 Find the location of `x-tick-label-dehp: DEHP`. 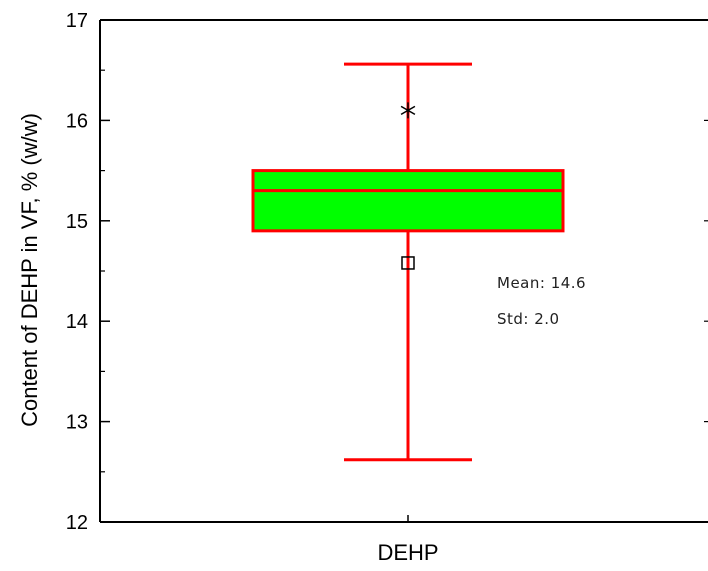

x-tick-label-dehp: DEHP is located at coordinates (407, 552).